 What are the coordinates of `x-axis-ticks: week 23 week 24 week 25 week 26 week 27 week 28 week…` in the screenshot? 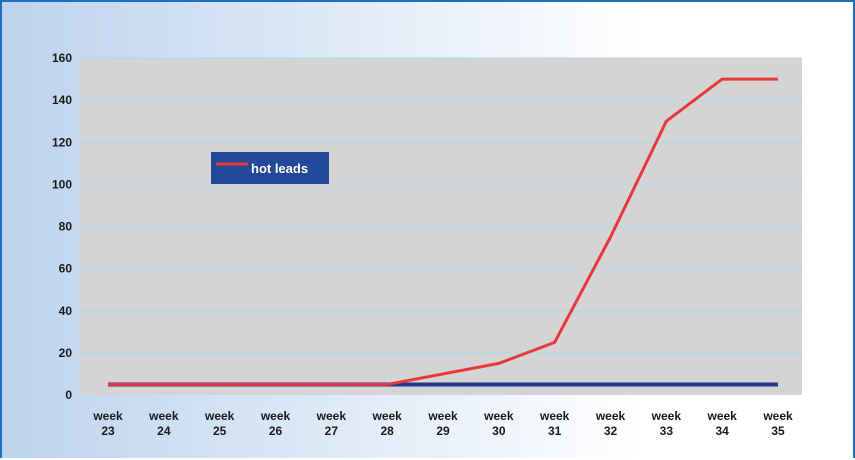 It's located at (442, 423).